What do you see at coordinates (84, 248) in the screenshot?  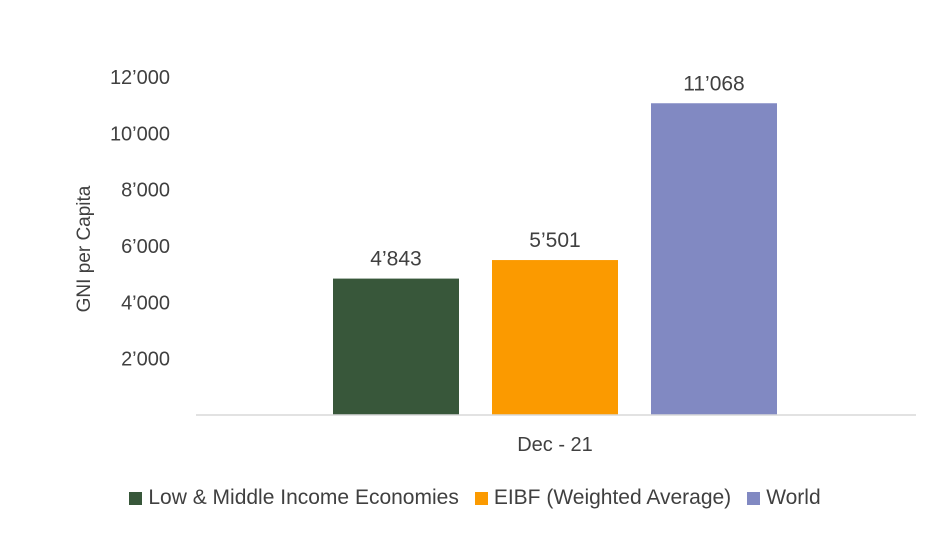 I see `y-axis-title: GNI per Capita` at bounding box center [84, 248].